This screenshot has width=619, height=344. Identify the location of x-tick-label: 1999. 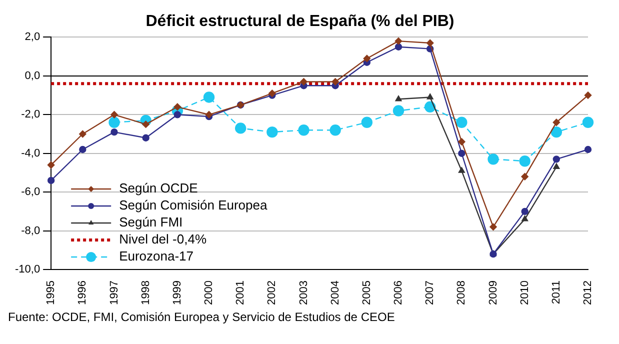
(177, 293).